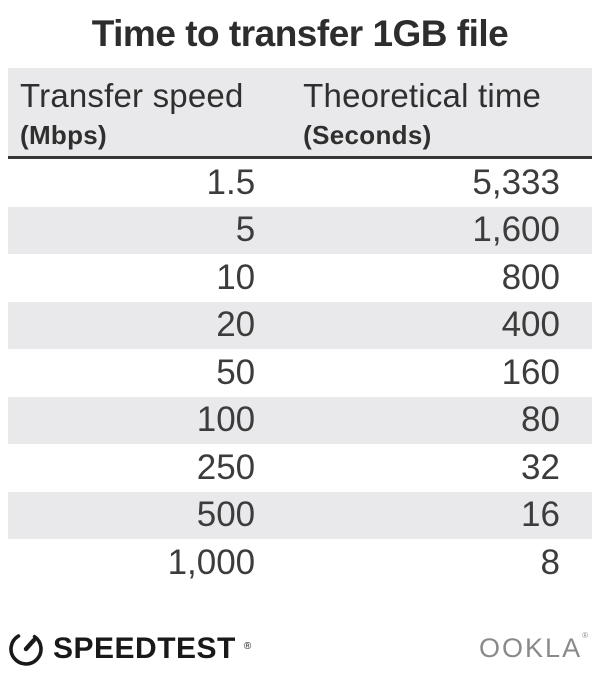  Describe the element at coordinates (236, 372) in the screenshot. I see `speed-cell: 50` at that location.